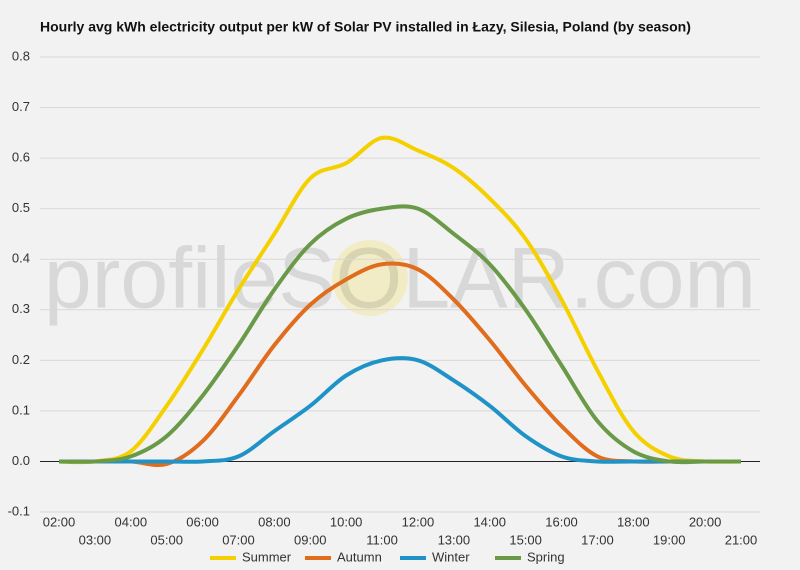 The image size is (800, 570). I want to click on x-tick-label: 19:00, so click(669, 539).